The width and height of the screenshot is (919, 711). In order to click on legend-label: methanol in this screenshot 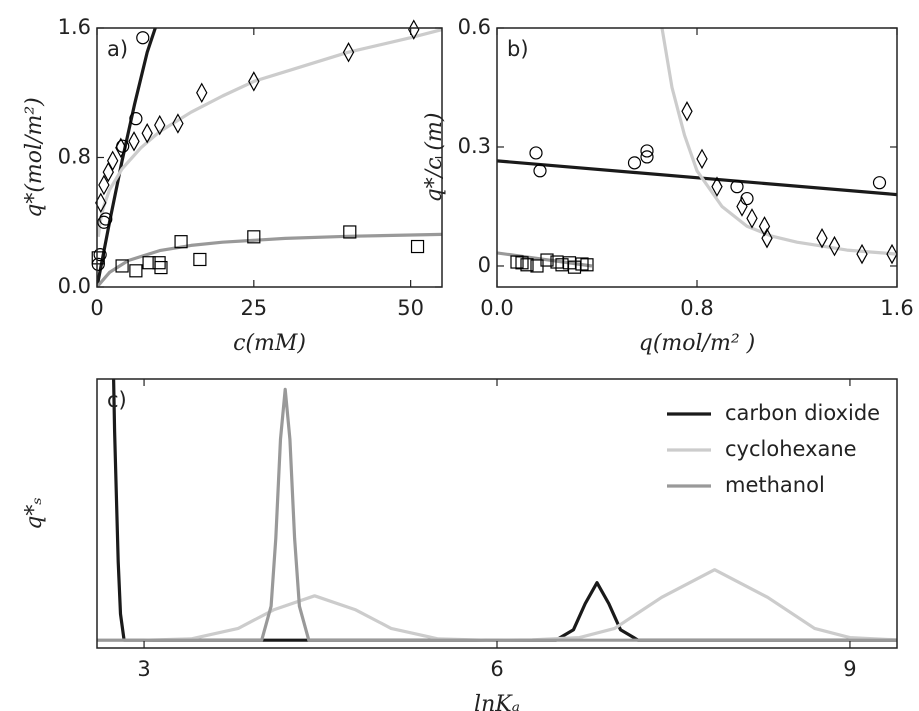, I will do `click(775, 485)`.